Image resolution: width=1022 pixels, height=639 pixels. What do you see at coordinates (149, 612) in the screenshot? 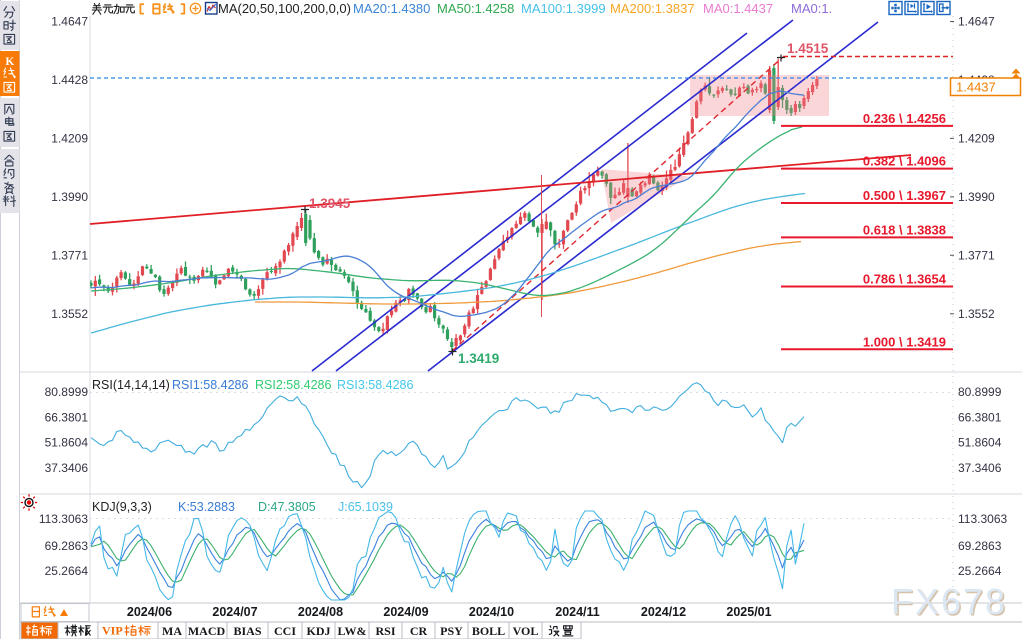
I see `svg-text: 2024/06` at bounding box center [149, 612].